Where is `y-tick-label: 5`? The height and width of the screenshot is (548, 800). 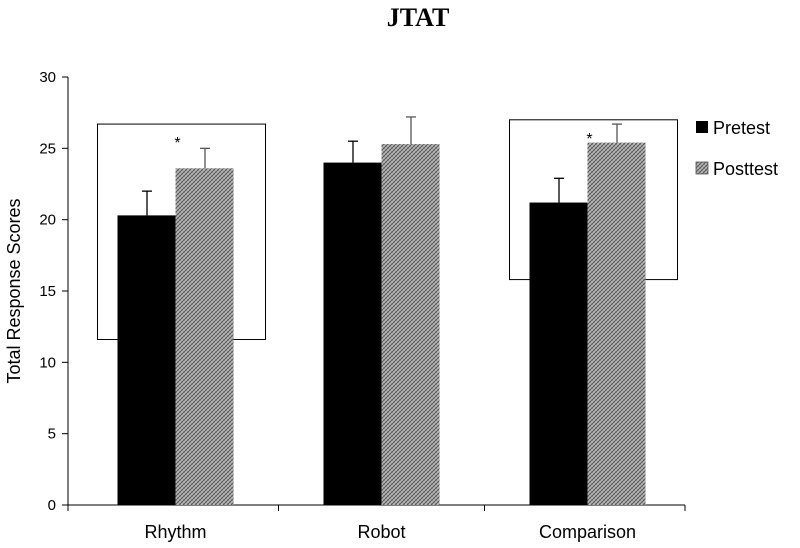 y-tick-label: 5 is located at coordinates (52, 434).